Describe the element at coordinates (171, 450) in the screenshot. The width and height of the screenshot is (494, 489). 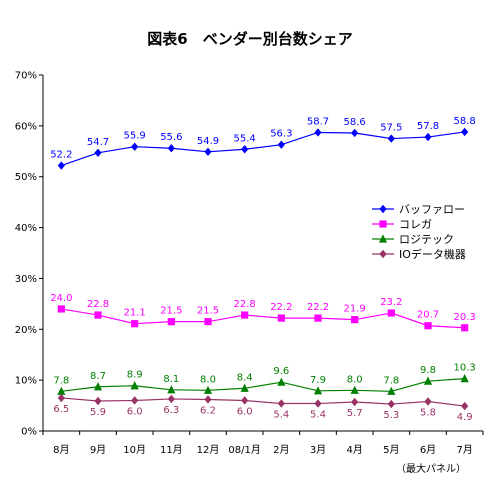
I see `x-tick-label: 11月` at that location.